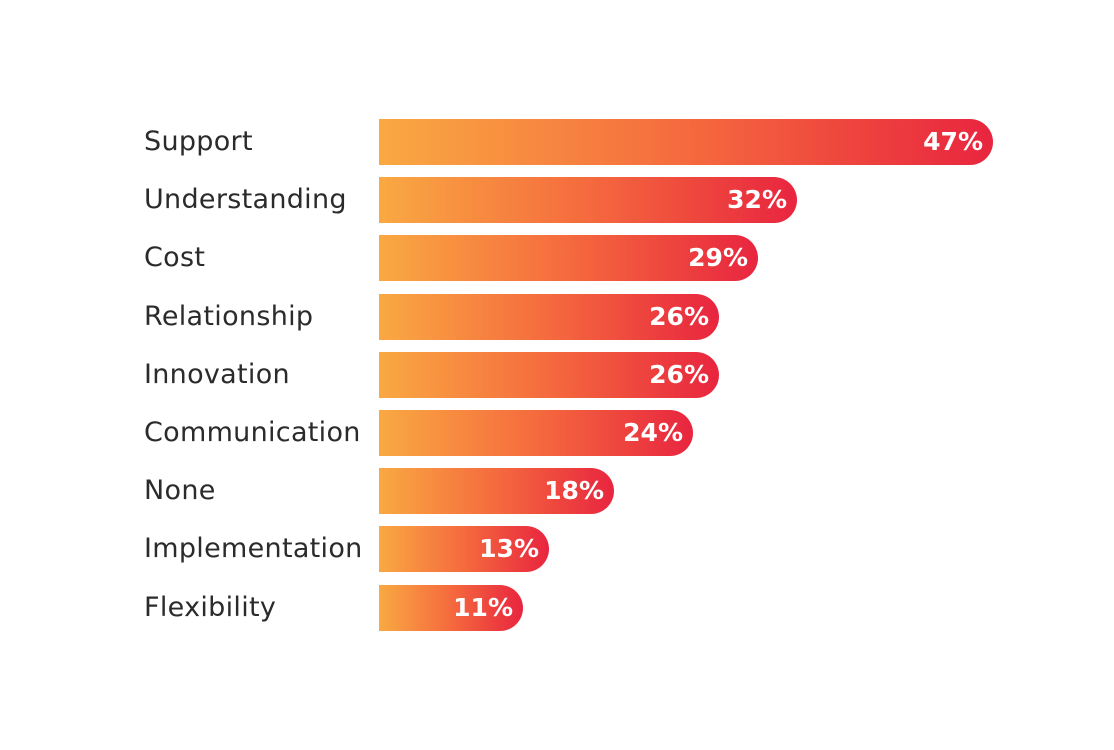 The width and height of the screenshot is (1114, 750). I want to click on category-label: None, so click(180, 490).